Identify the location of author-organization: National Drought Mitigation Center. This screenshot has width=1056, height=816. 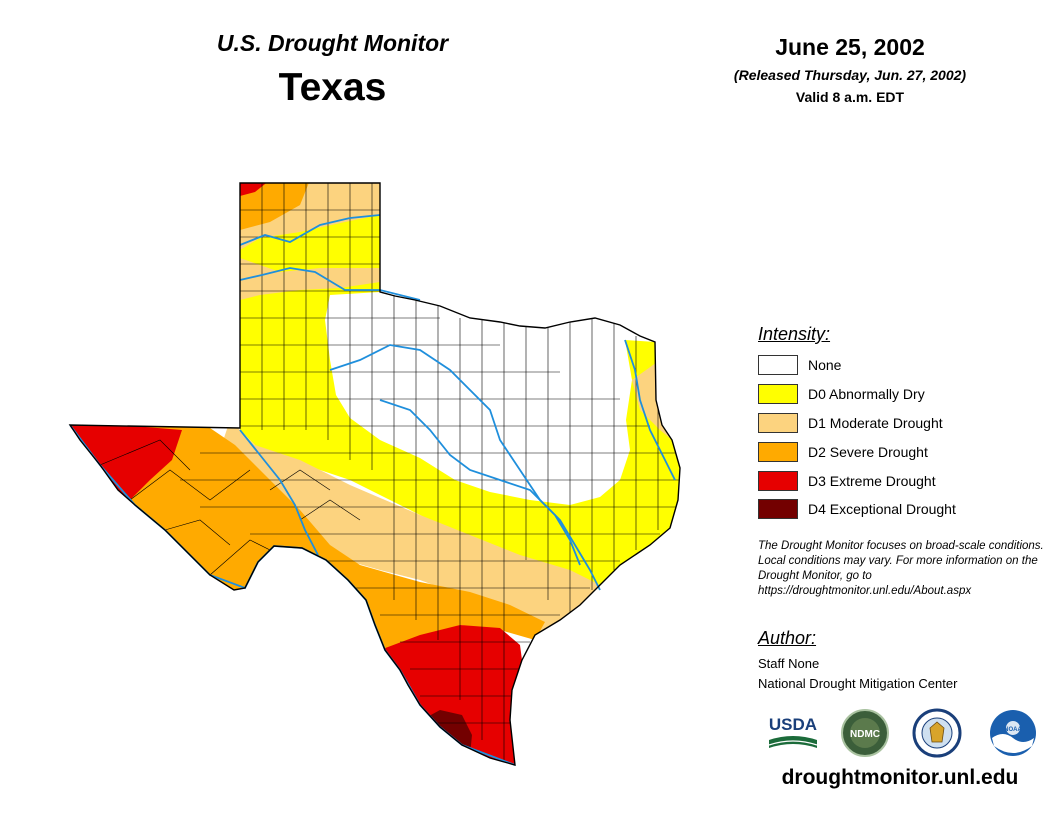
(858, 683).